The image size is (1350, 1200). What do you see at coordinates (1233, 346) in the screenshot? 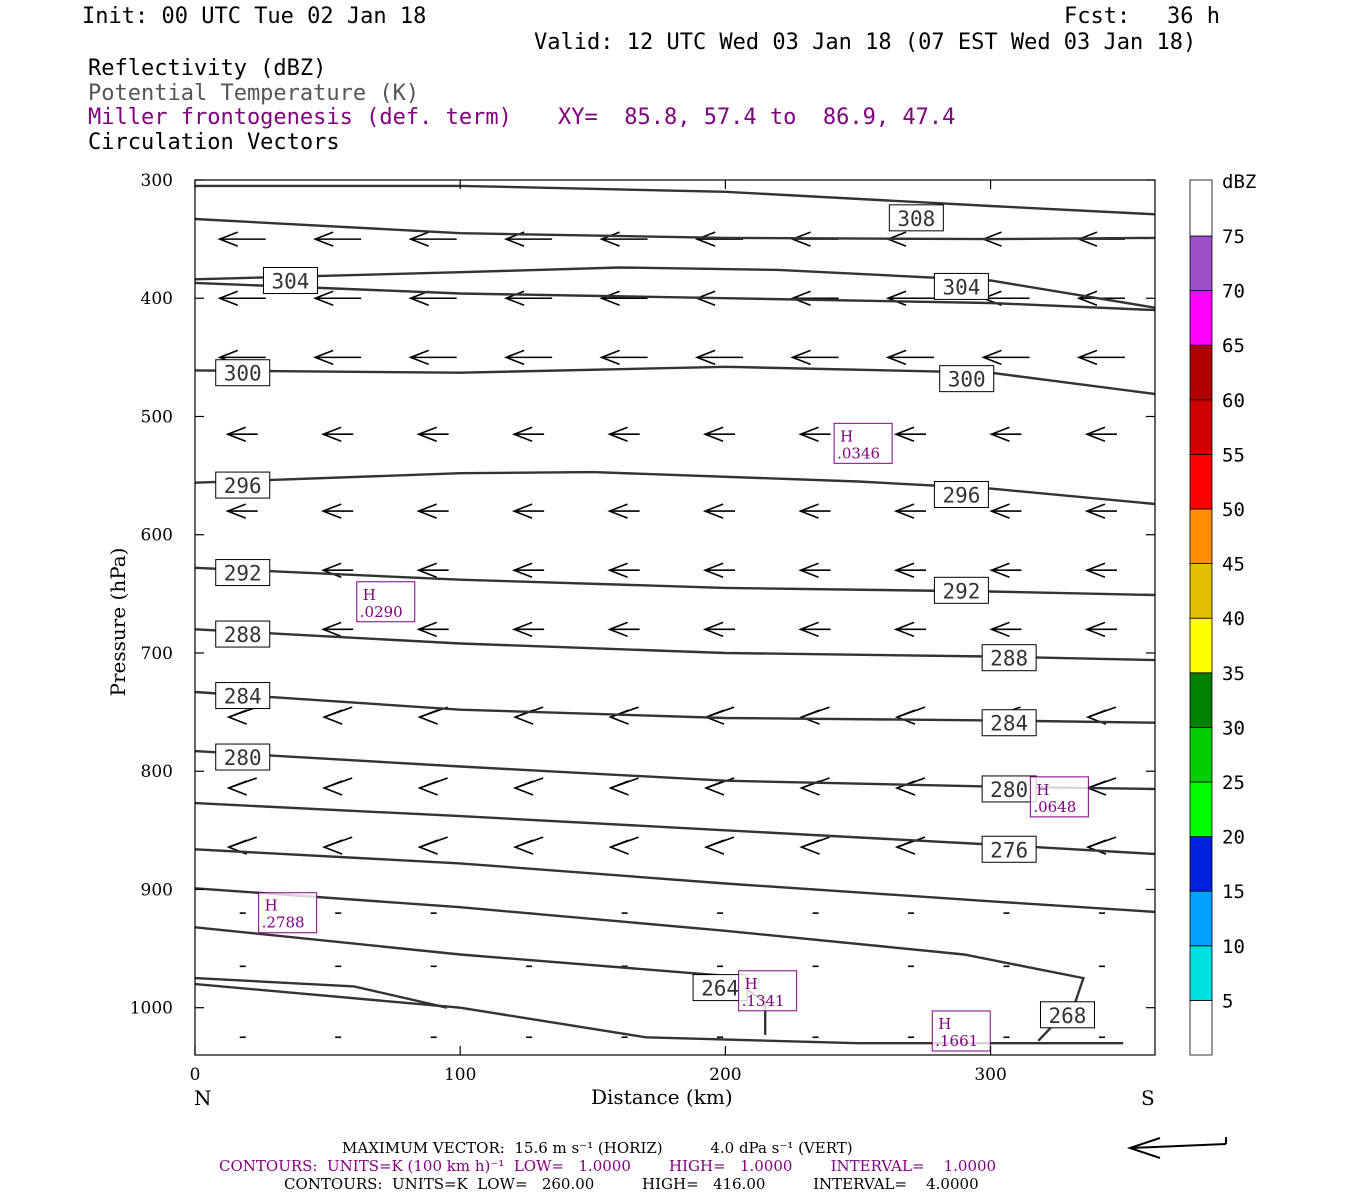
I see `colorbar-level-label: 65` at bounding box center [1233, 346].